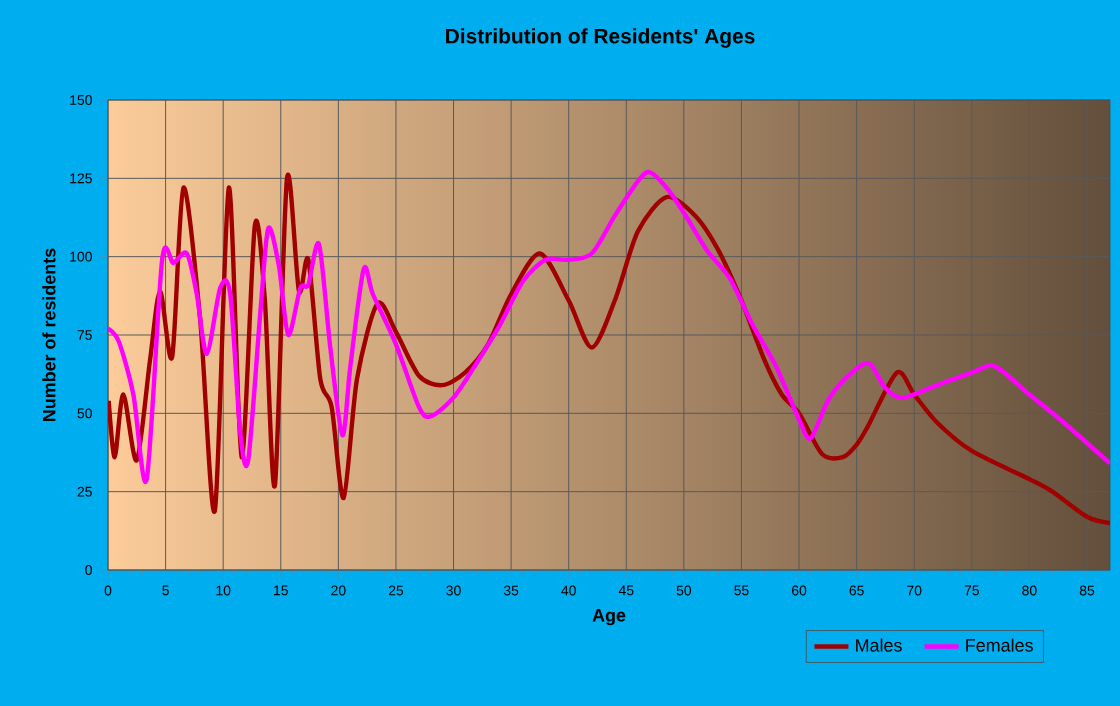 Image resolution: width=1120 pixels, height=706 pixels. Describe the element at coordinates (49, 334) in the screenshot. I see `y-axis-title: Number of residents` at that location.